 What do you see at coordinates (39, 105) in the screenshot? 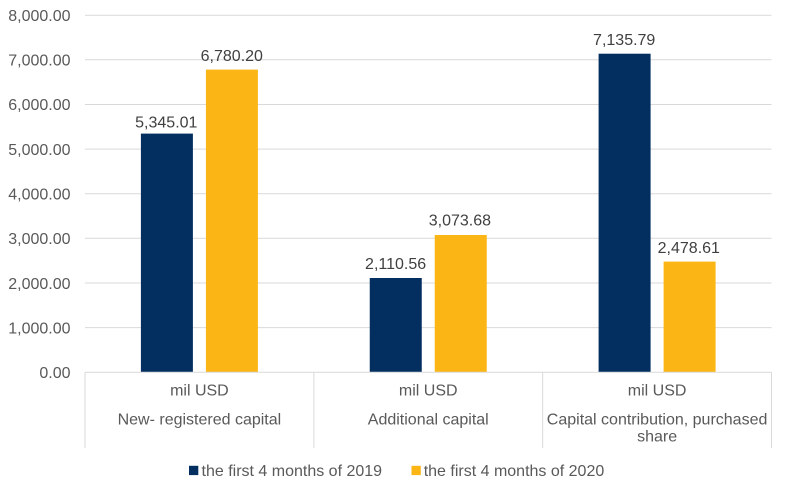
I see `svg-text: 6,000.00` at bounding box center [39, 105].